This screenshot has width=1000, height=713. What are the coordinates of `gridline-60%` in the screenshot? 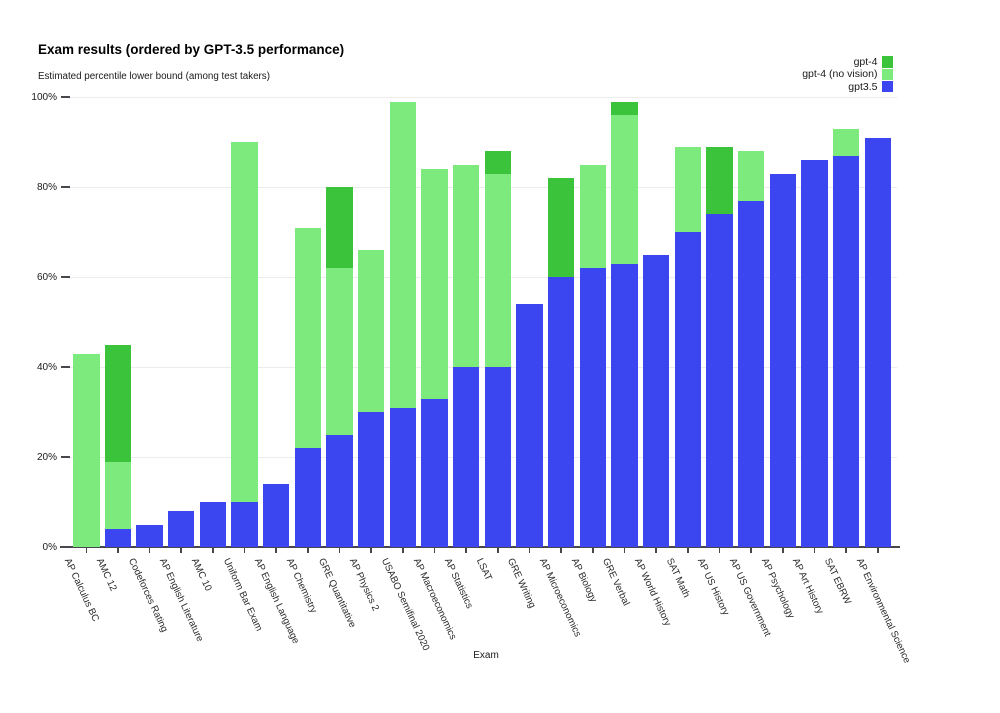 It's located at (480, 277).